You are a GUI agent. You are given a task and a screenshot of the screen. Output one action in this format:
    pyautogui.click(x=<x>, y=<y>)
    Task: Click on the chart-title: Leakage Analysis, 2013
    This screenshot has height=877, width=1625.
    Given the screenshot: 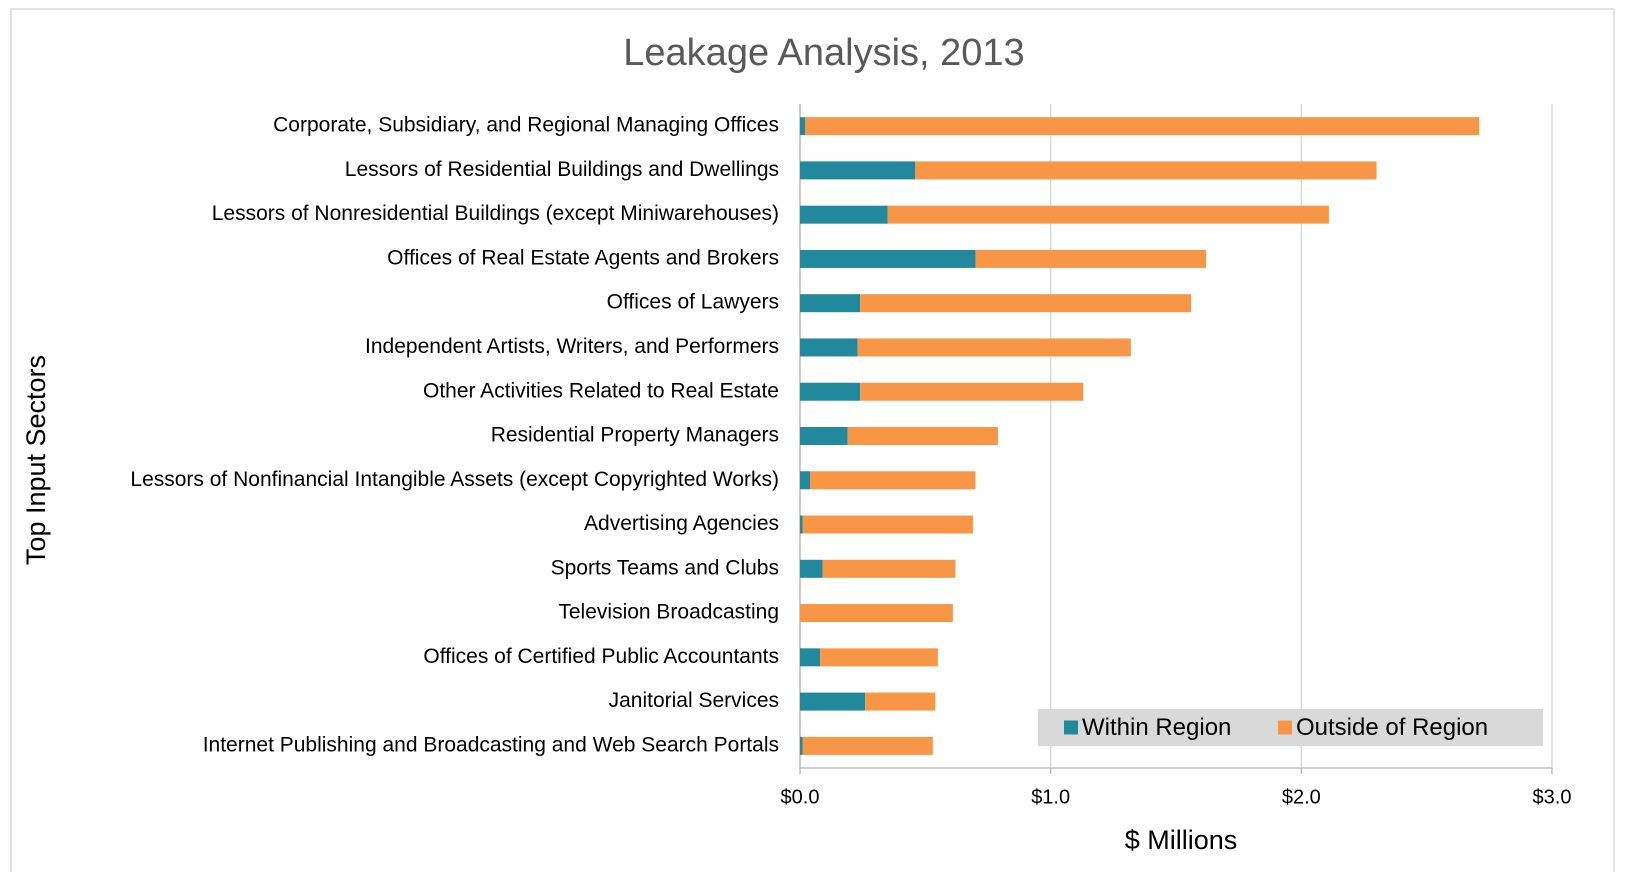 What is the action you would take?
    pyautogui.click(x=823, y=53)
    